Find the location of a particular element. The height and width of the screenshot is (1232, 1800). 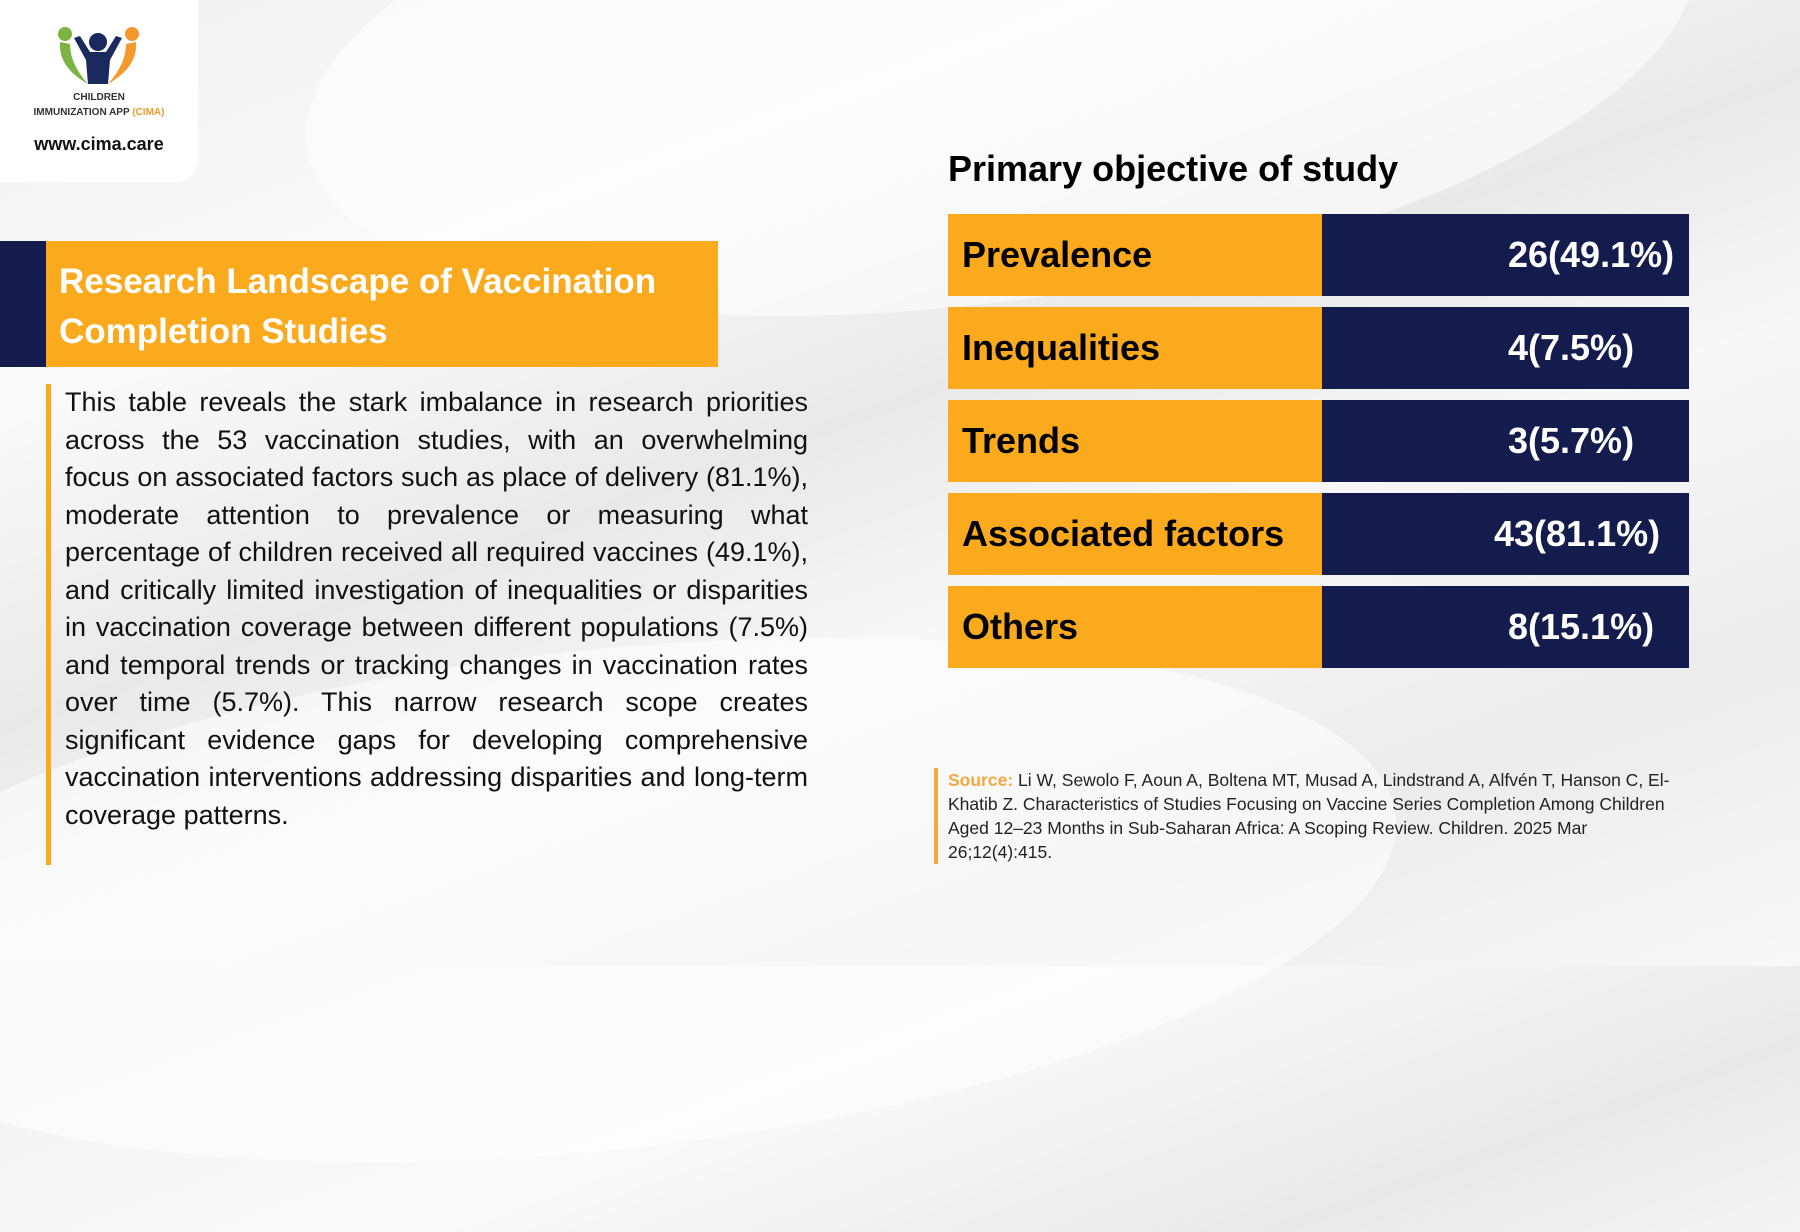

source-label: Source: is located at coordinates (981, 780).